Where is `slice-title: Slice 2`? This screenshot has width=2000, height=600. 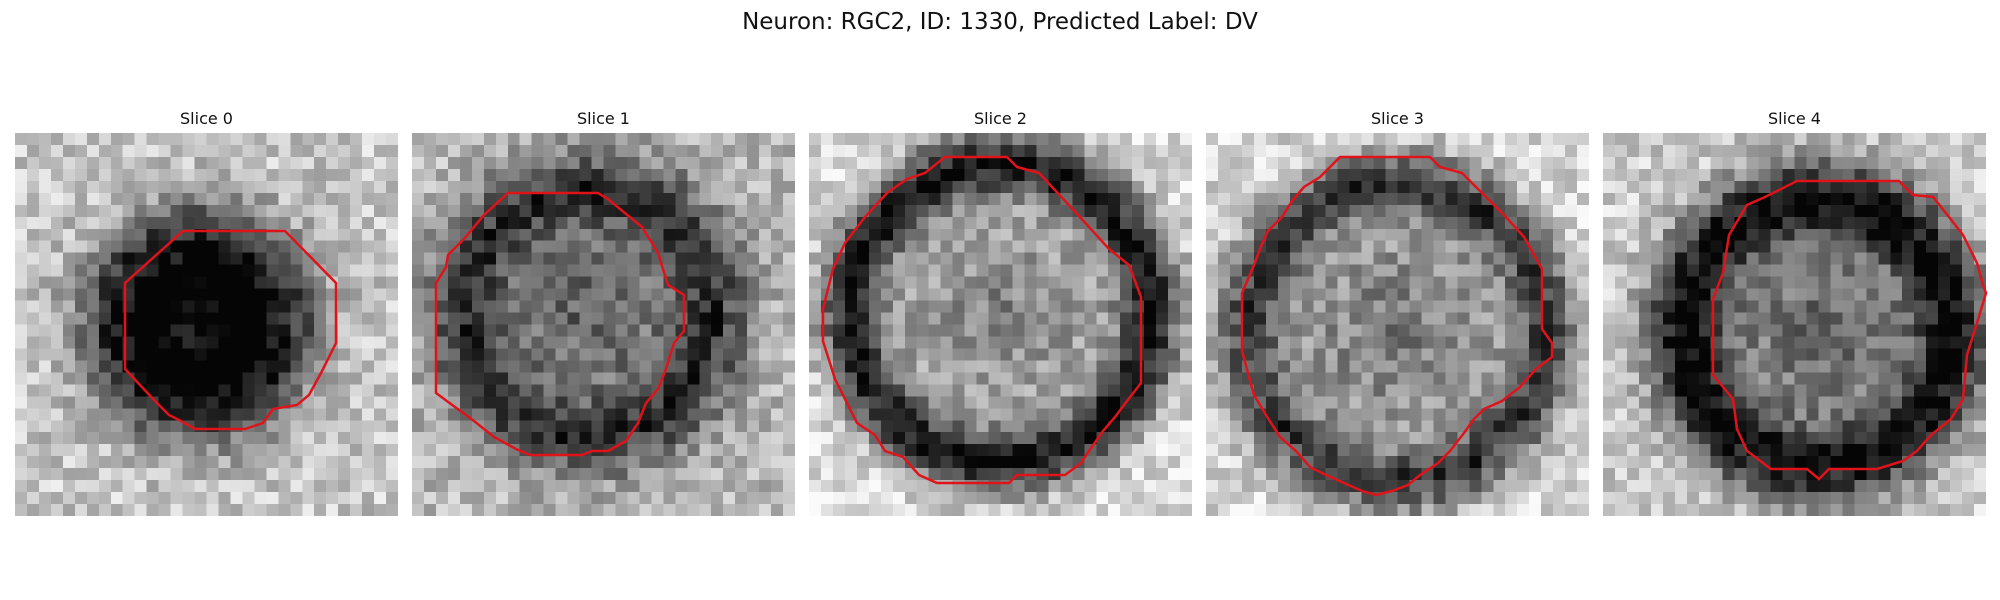
slice-title: Slice 2 is located at coordinates (1000, 118).